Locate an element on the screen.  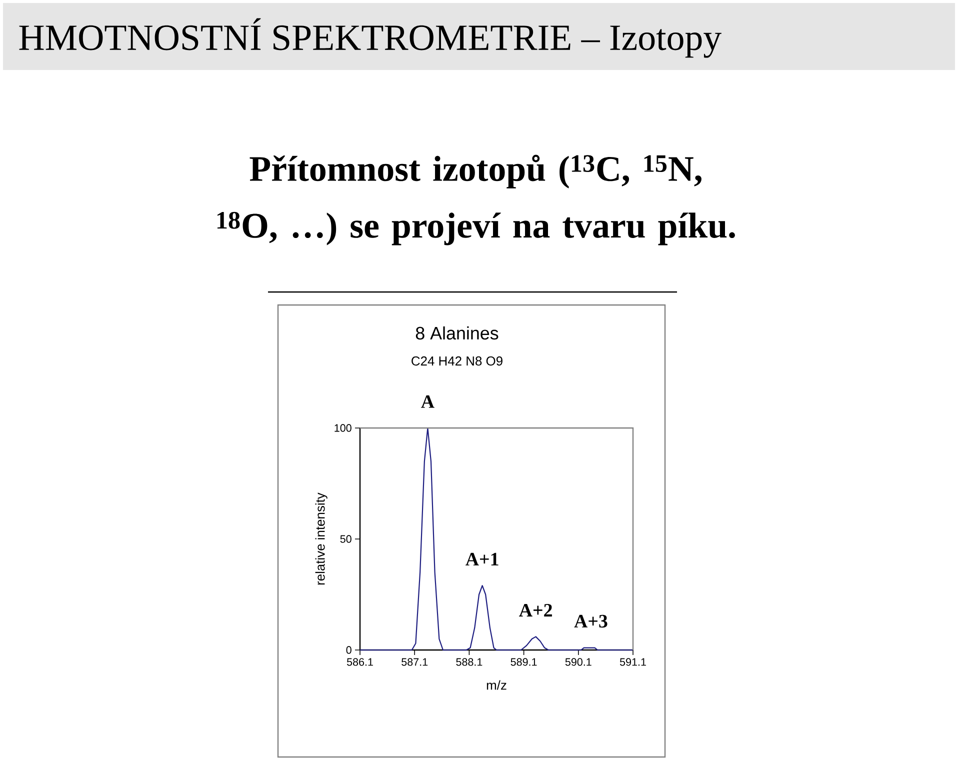
x-tick-label: 588.1 is located at coordinates (469, 662).